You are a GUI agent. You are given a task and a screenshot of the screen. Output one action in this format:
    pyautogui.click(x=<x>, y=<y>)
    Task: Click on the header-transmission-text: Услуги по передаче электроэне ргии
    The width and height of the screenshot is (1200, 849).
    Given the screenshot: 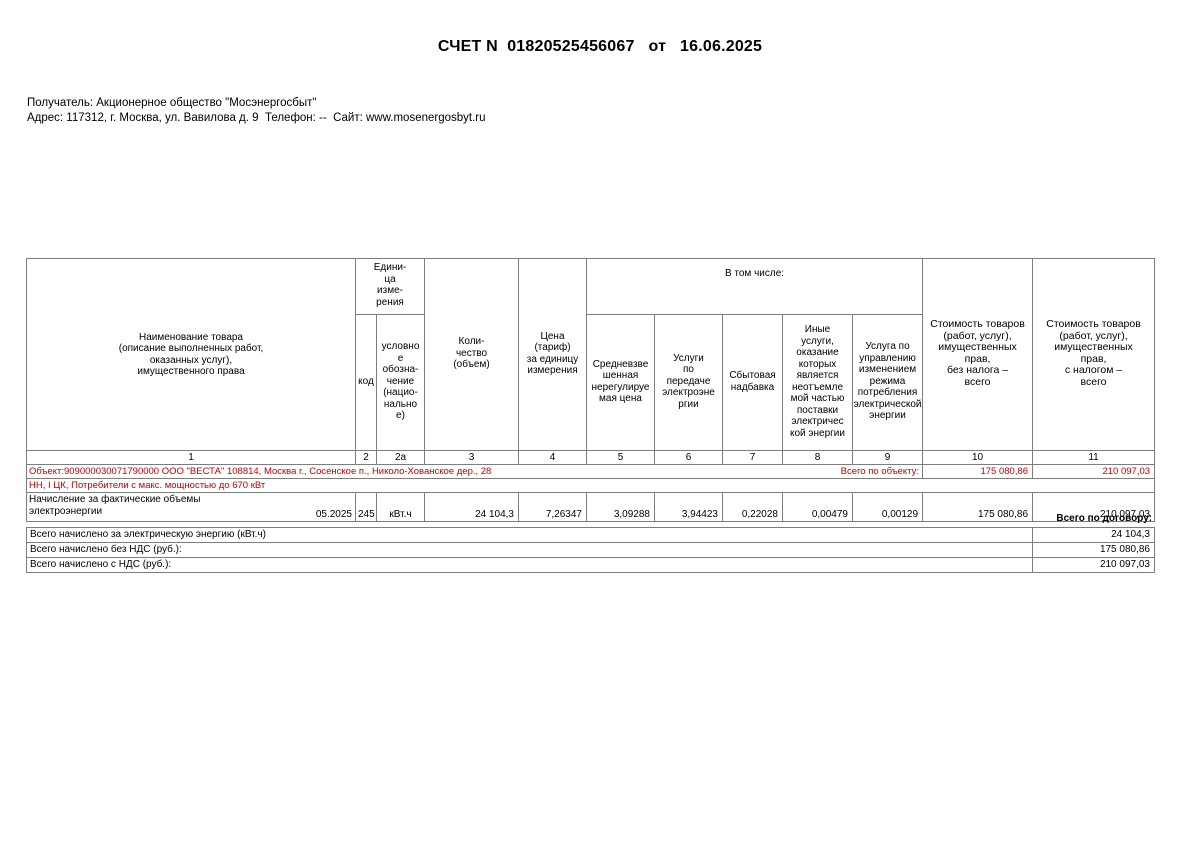 What is the action you would take?
    pyautogui.click(x=688, y=381)
    